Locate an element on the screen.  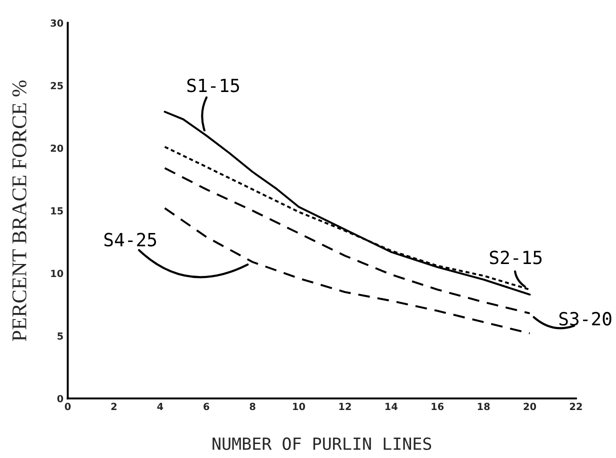
series-label: S4-25 is located at coordinates (130, 239).